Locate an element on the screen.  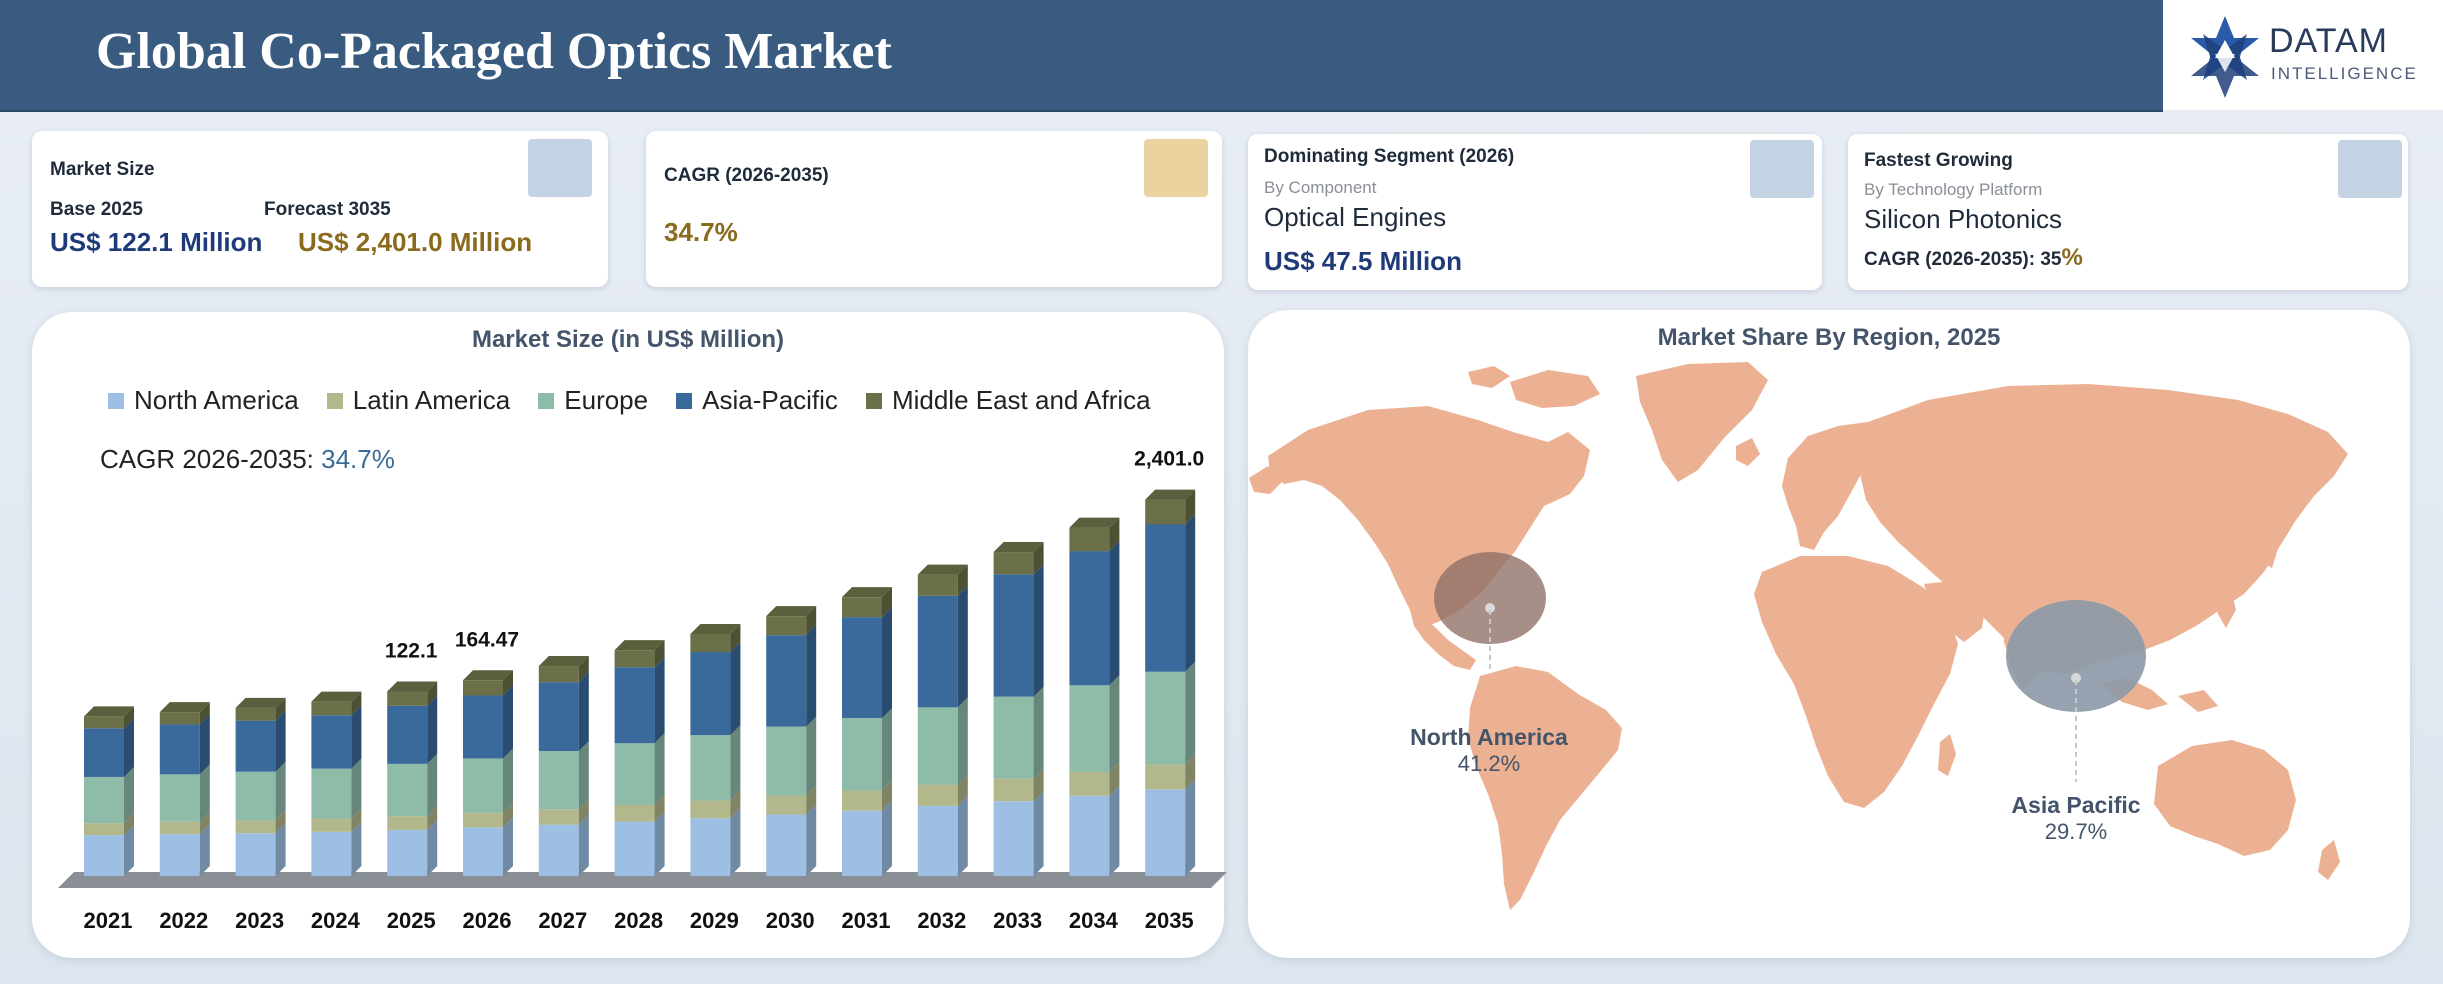
data-label: 2,401.0 is located at coordinates (1169, 459).